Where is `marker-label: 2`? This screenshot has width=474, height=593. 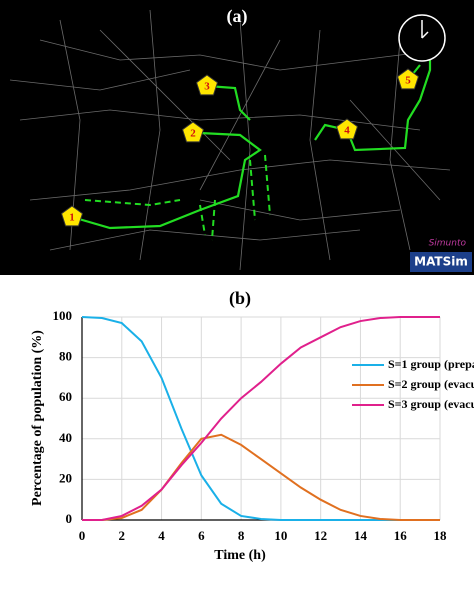 marker-label: 2 is located at coordinates (193, 134).